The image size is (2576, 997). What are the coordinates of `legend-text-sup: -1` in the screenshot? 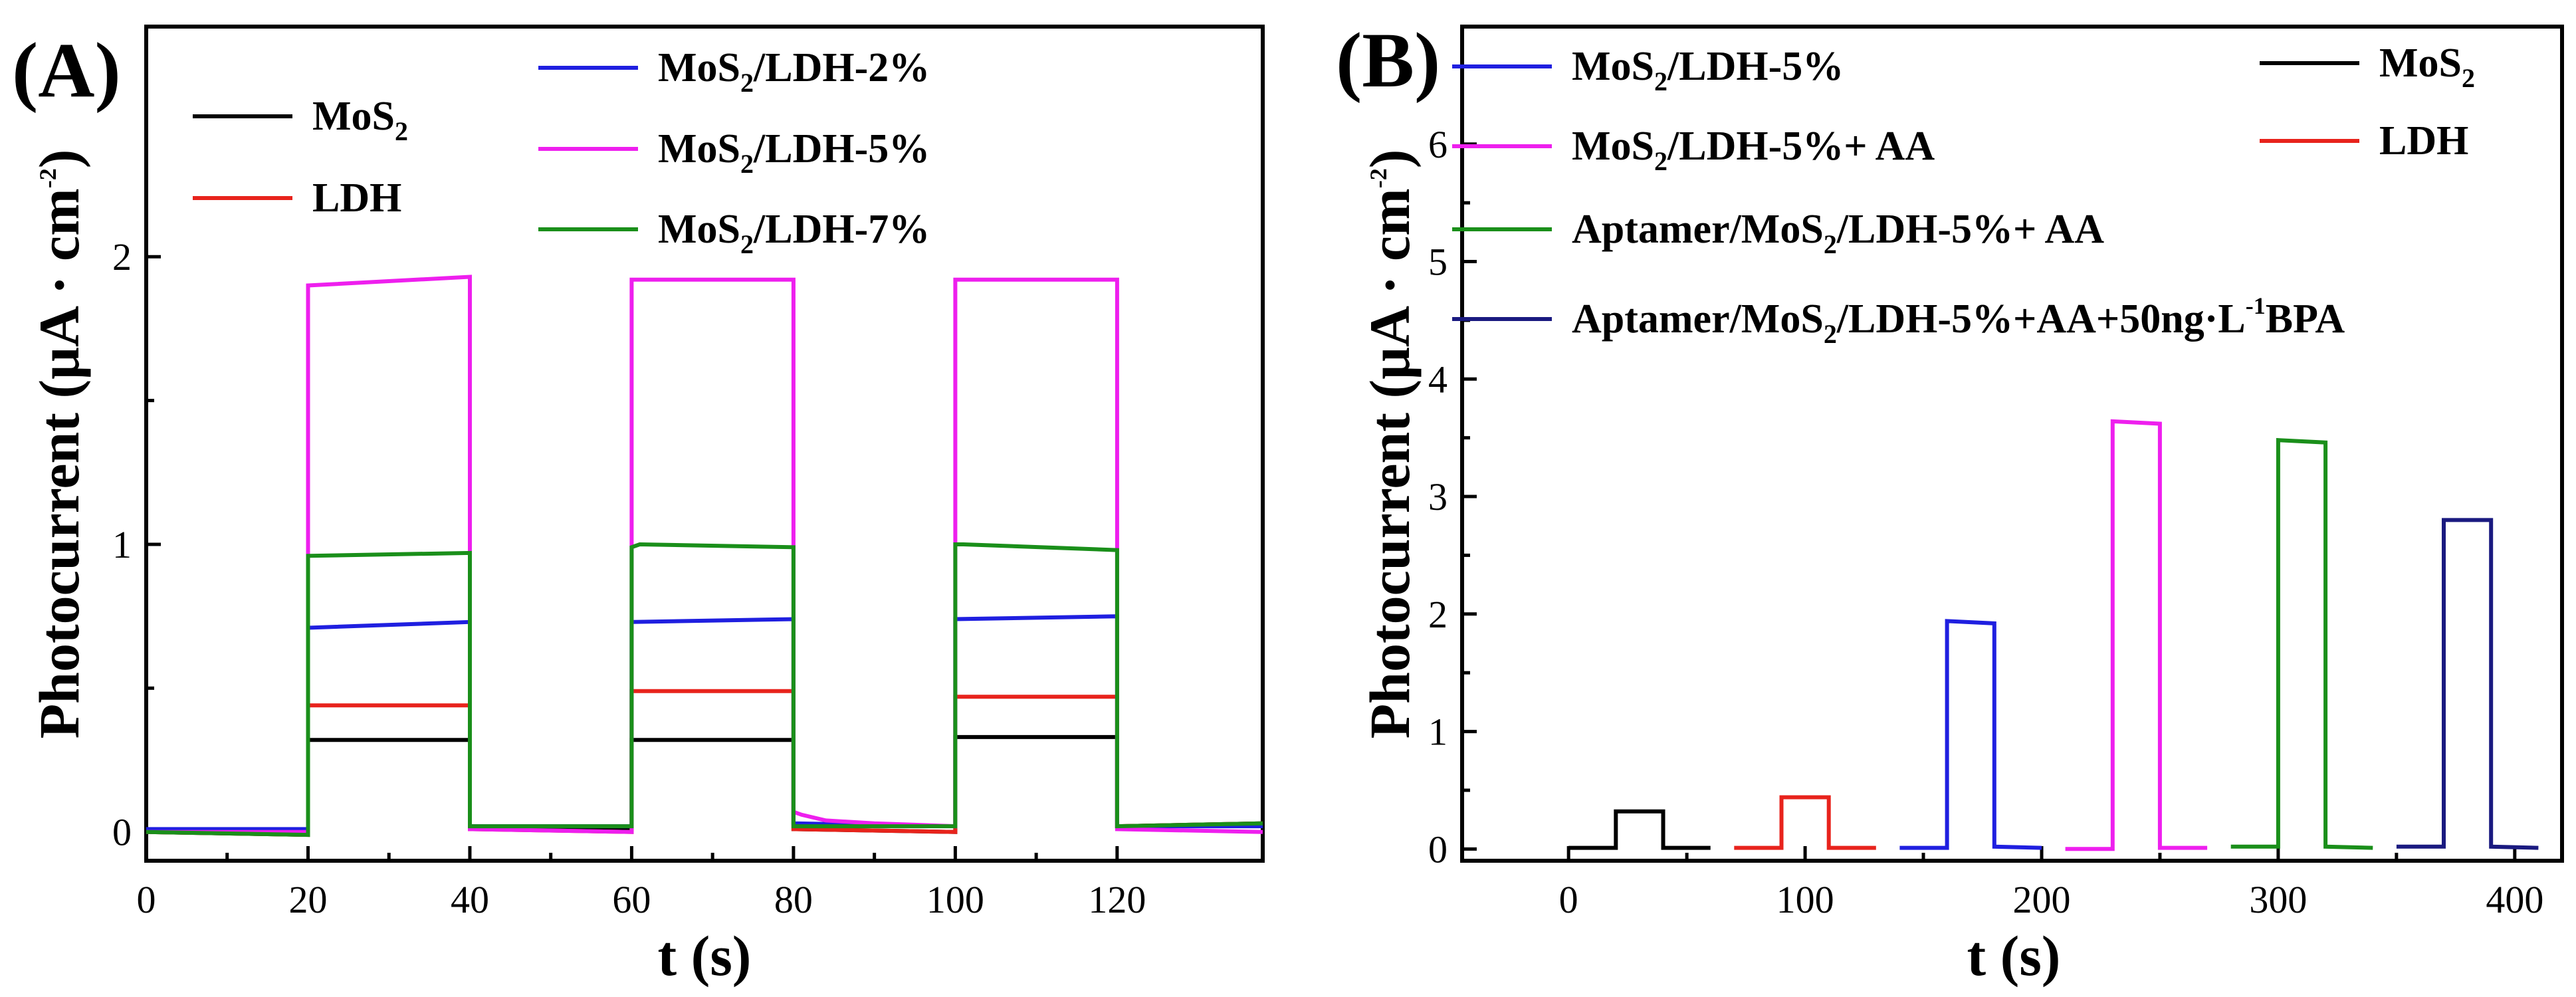 It's located at (2256, 305).